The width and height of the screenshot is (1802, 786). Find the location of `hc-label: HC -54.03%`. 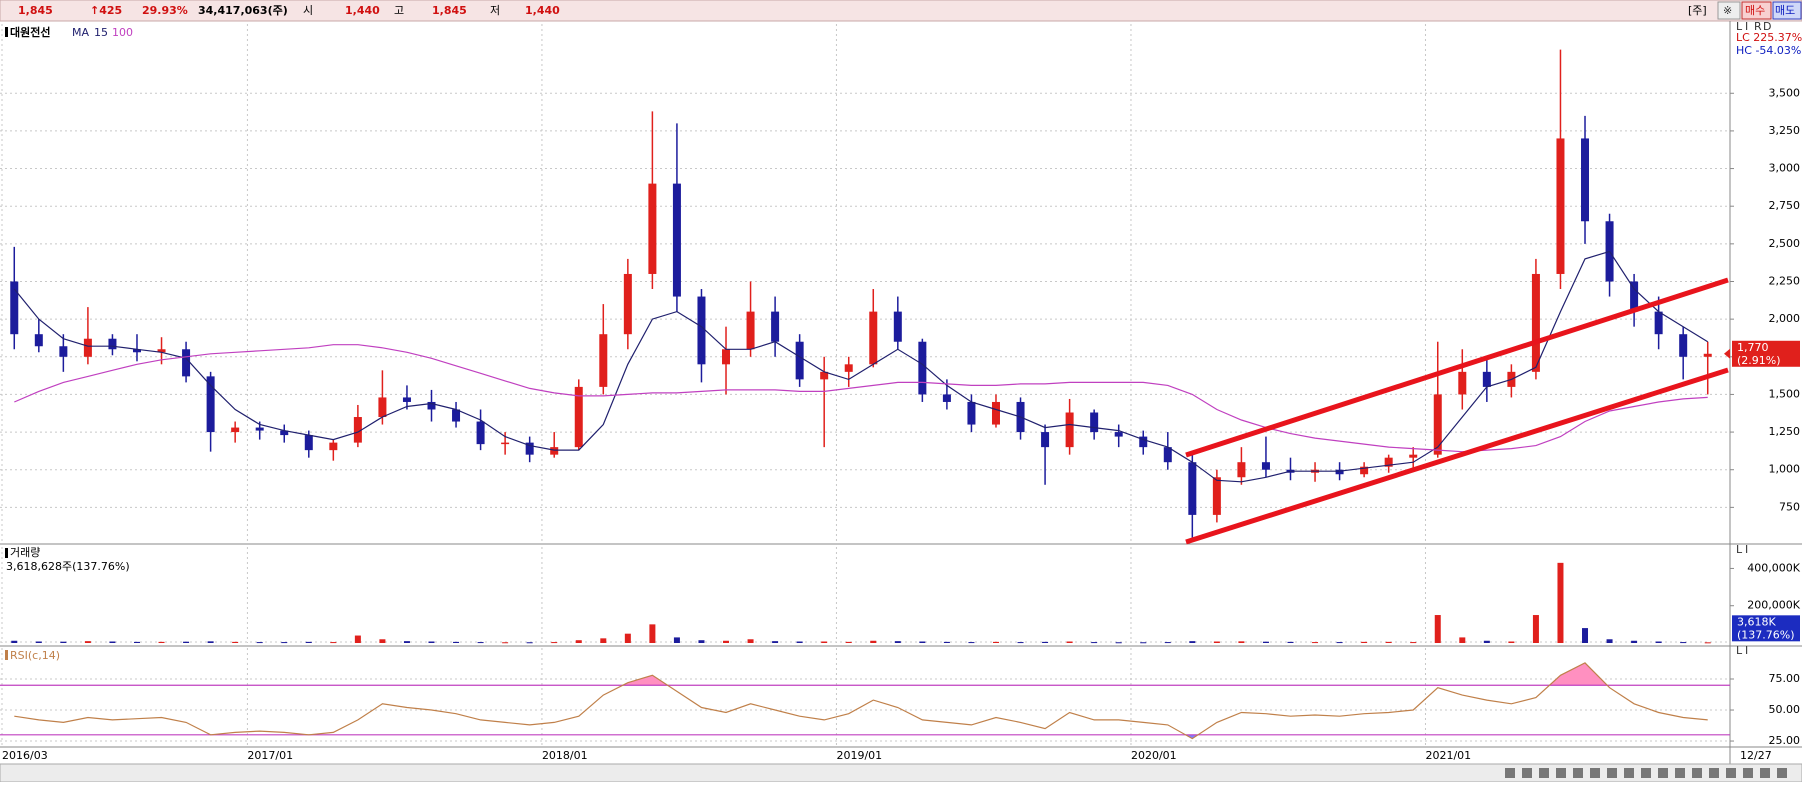

hc-label: HC -54.03% is located at coordinates (1768, 50).